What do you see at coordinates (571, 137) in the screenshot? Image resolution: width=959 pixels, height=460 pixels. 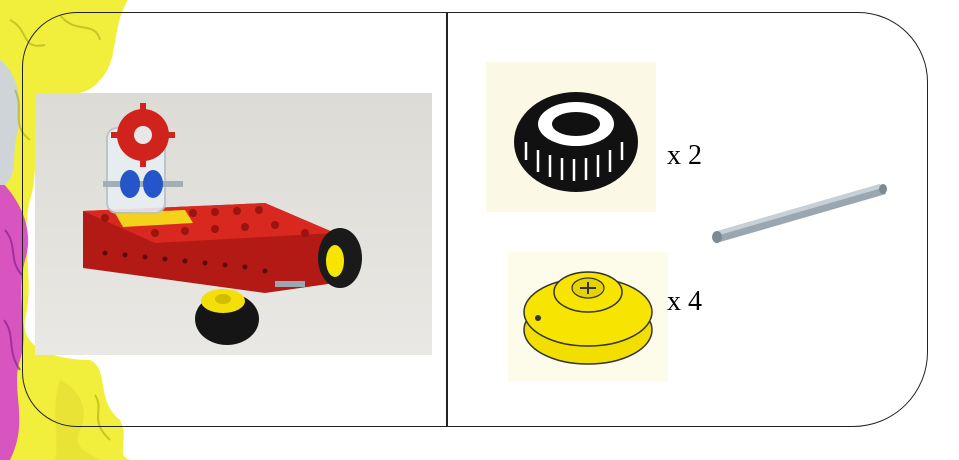 I see `tire-part-illustration` at bounding box center [571, 137].